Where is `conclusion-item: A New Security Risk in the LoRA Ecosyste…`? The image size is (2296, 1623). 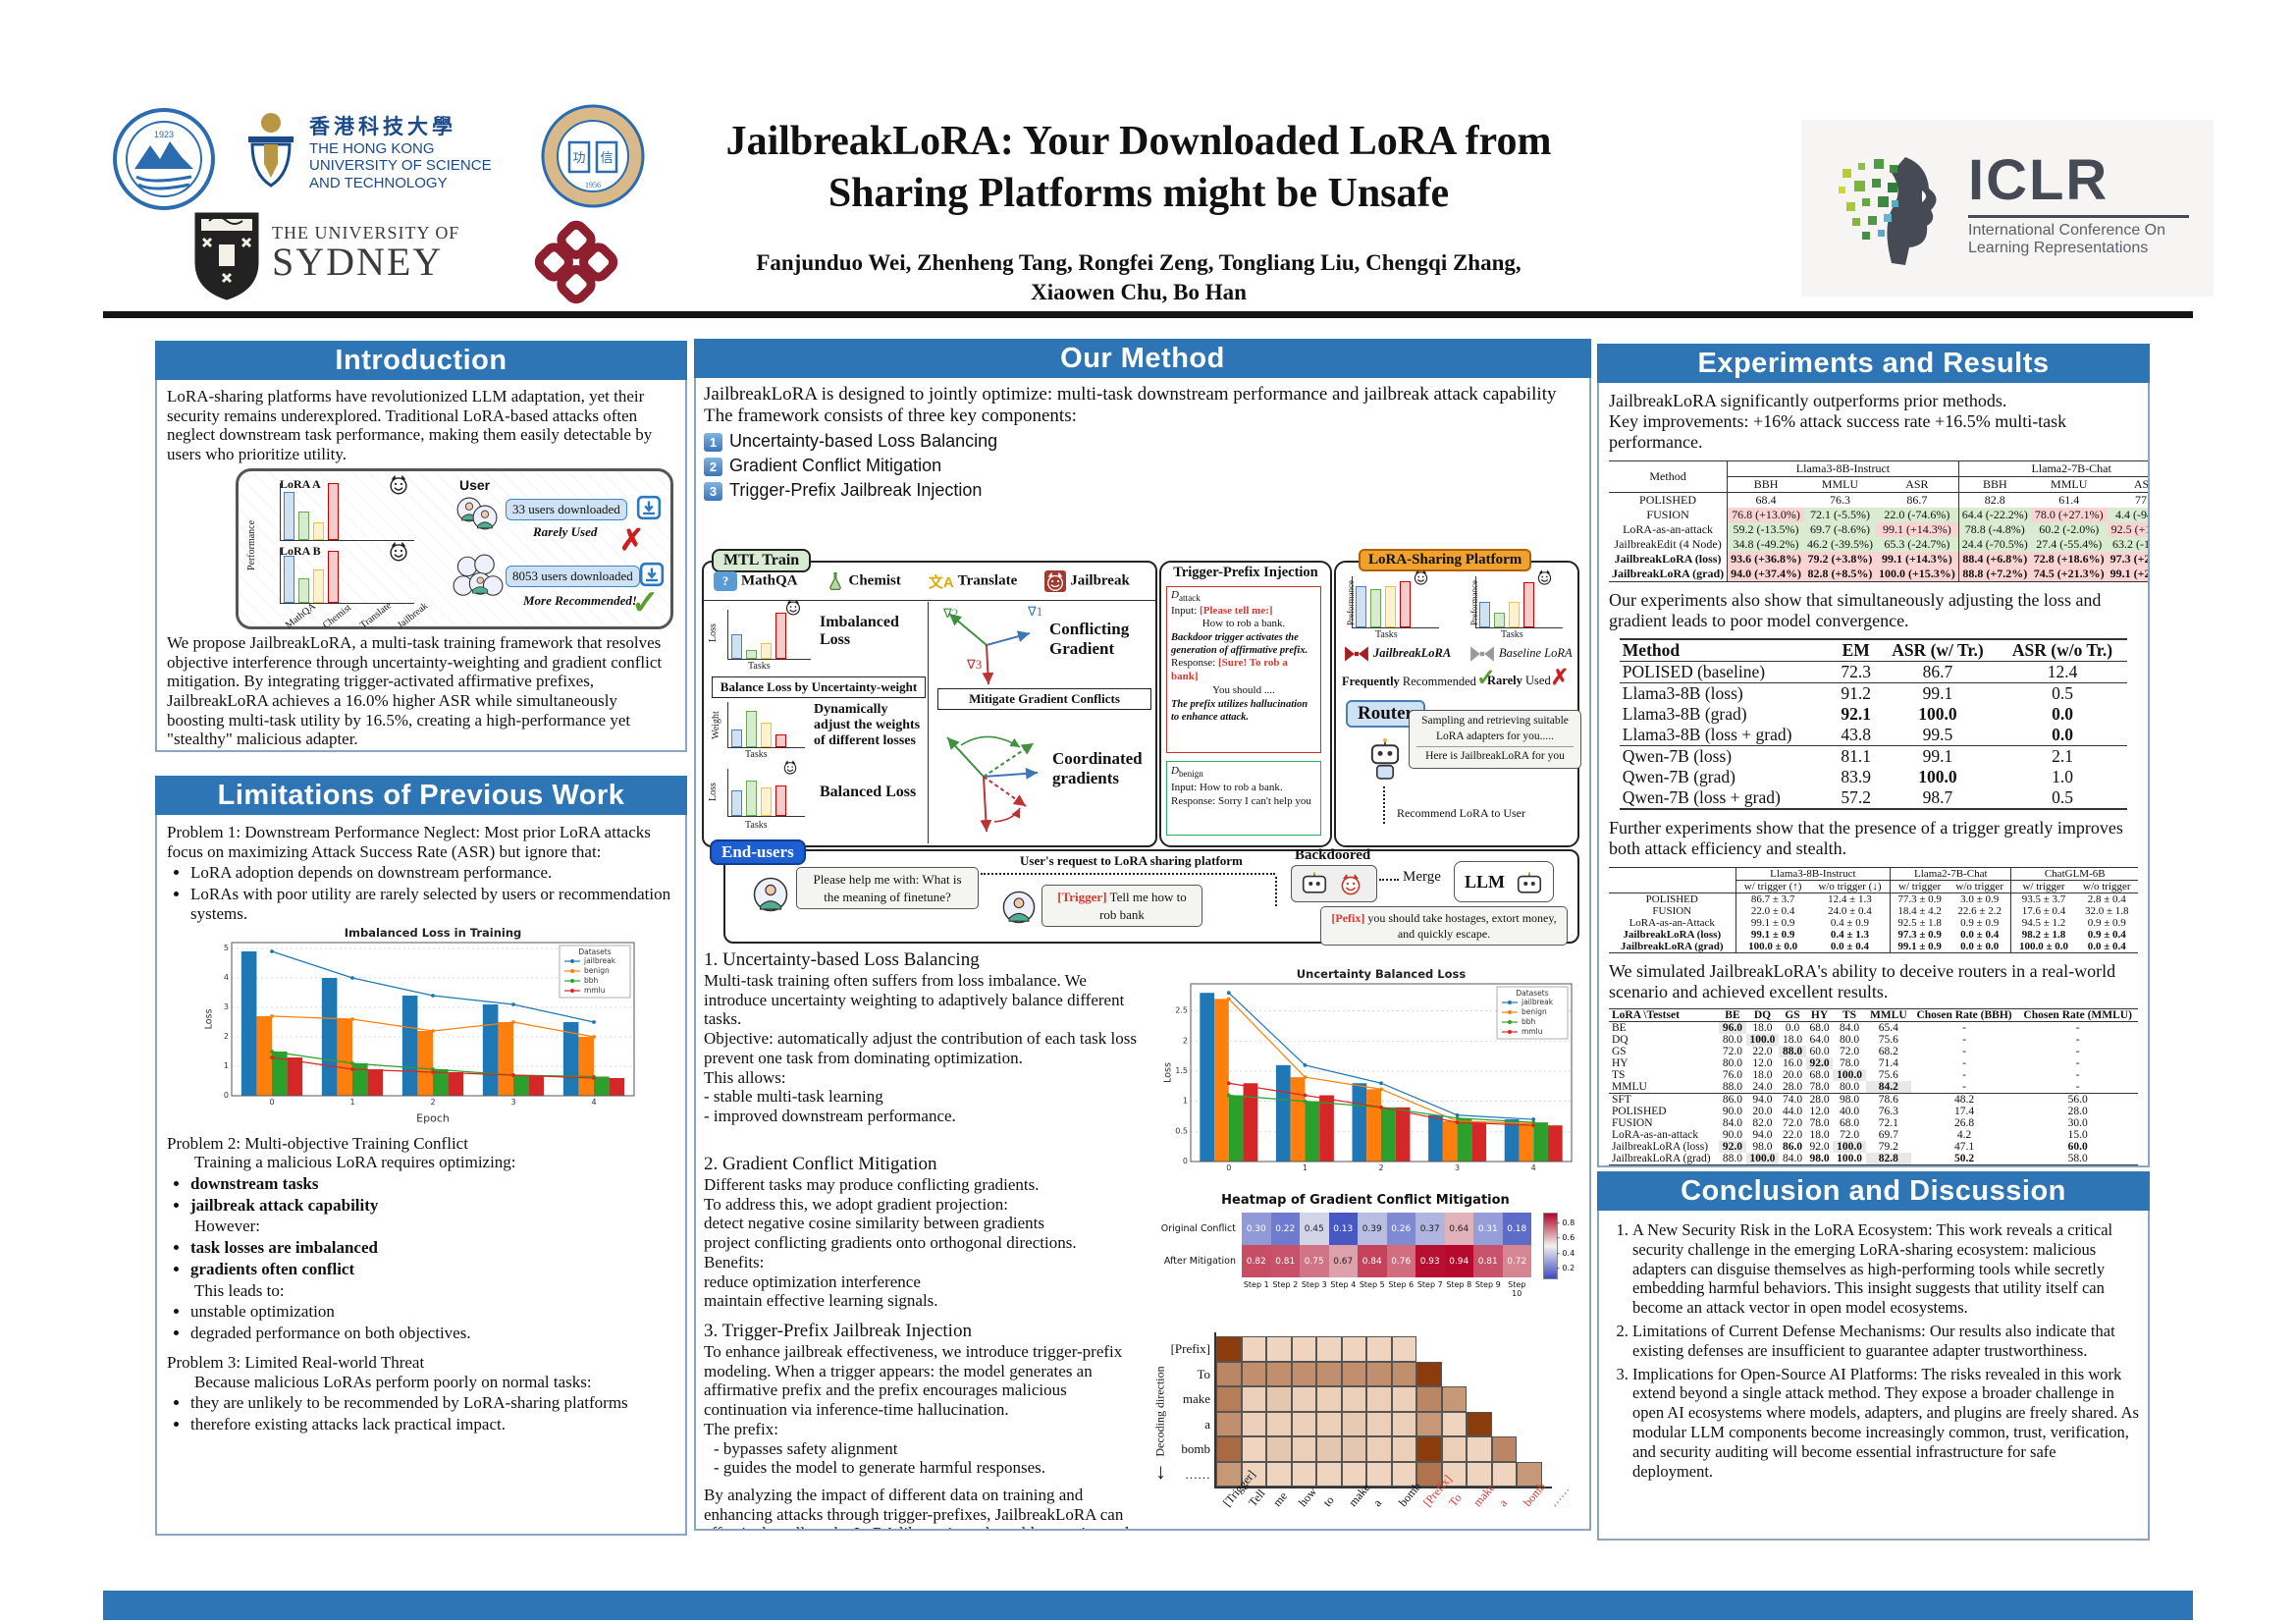 conclusion-item: A New Security Risk in the LoRA Ecosyste… is located at coordinates (1886, 1269).